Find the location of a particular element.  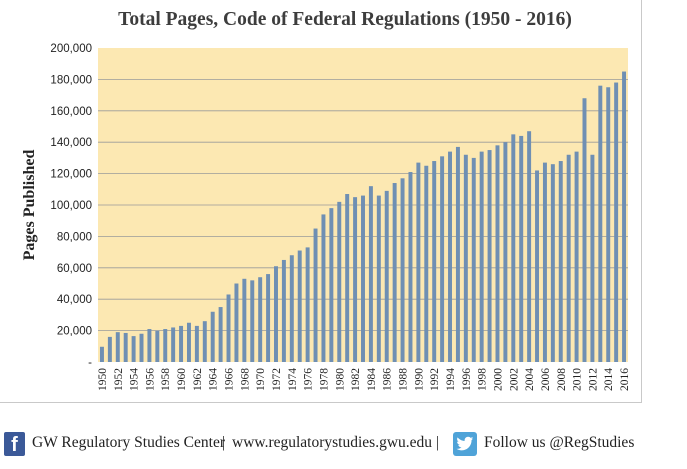

bar-2004 is located at coordinates (529, 246).